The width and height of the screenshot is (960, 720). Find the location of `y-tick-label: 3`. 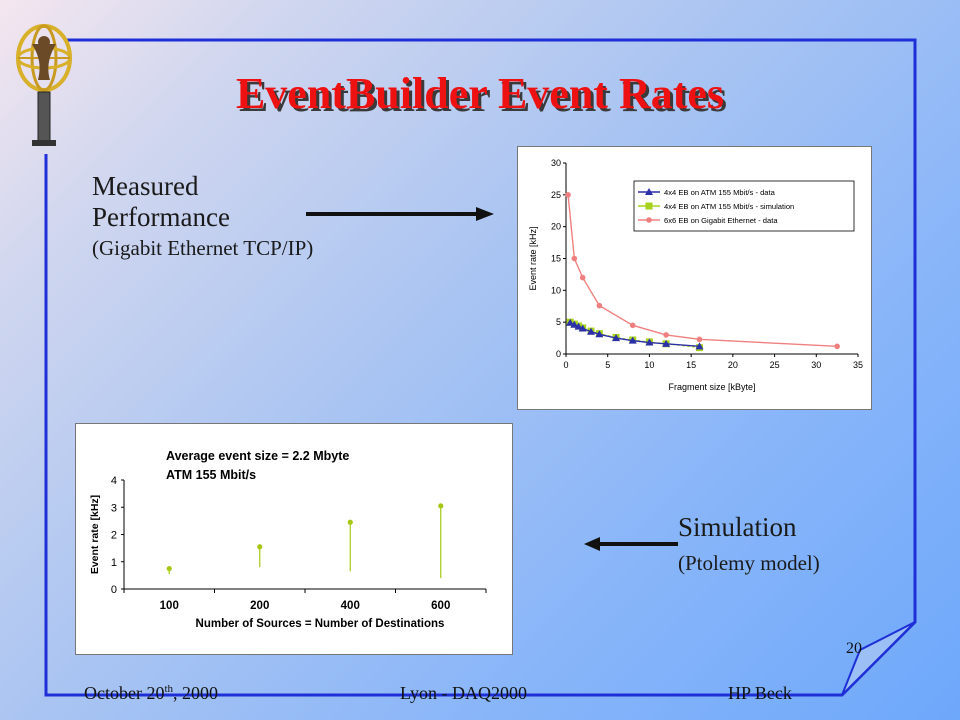

y-tick-label: 3 is located at coordinates (114, 508).